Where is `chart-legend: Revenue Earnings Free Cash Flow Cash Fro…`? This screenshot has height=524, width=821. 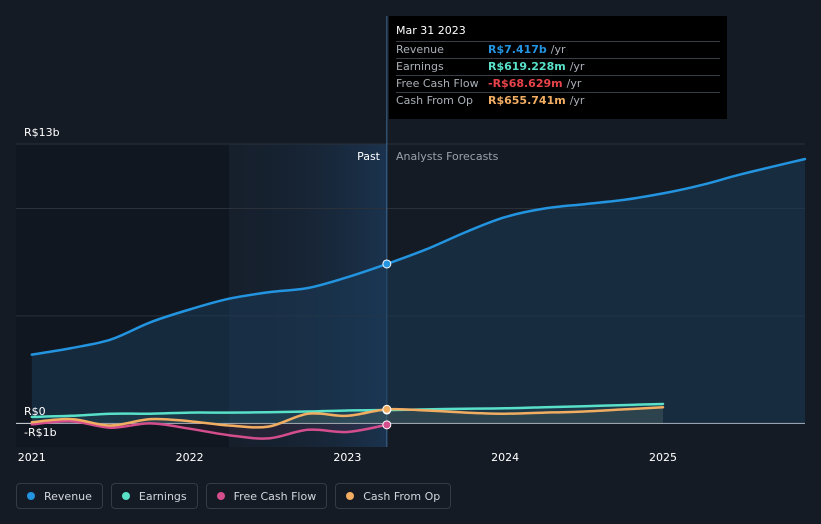 chart-legend: Revenue Earnings Free Cash Flow Cash Fro… is located at coordinates (234, 496).